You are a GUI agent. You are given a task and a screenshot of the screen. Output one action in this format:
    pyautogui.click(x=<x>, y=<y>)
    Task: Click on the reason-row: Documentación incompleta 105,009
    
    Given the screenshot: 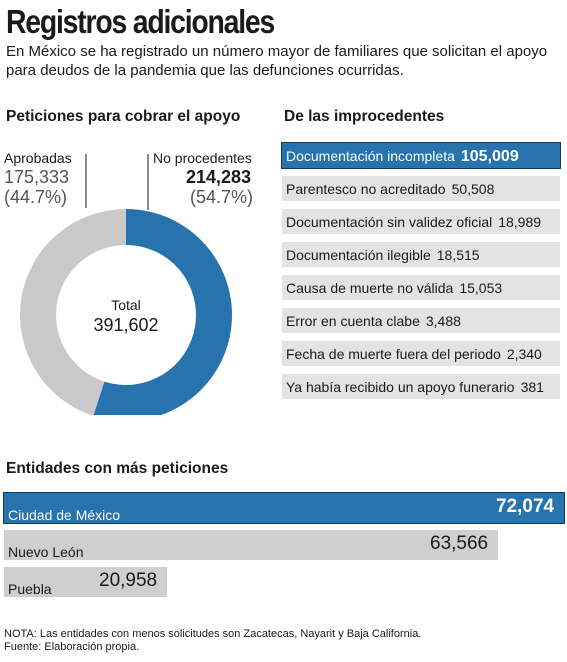 What is the action you would take?
    pyautogui.click(x=421, y=159)
    